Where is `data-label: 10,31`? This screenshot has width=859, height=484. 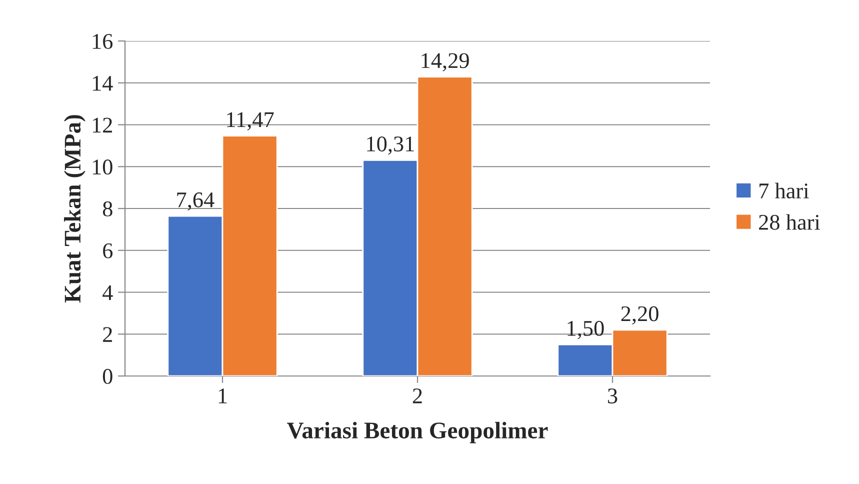
data-label: 10,31 is located at coordinates (390, 145).